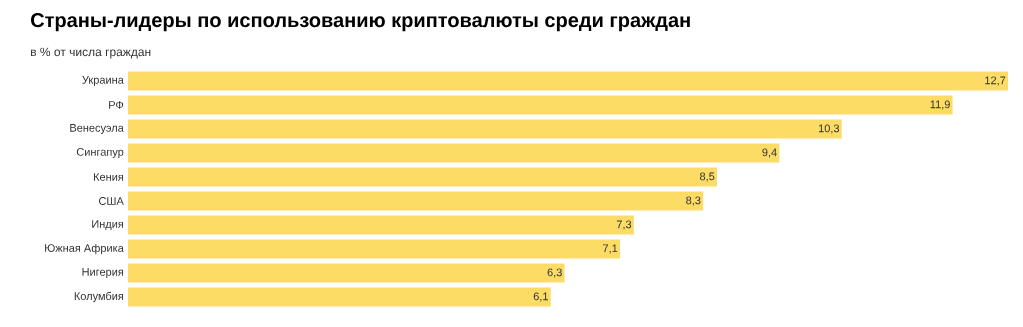 The width and height of the screenshot is (1023, 327). What do you see at coordinates (103, 81) in the screenshot?
I see `y-tick-label: Украина` at bounding box center [103, 81].